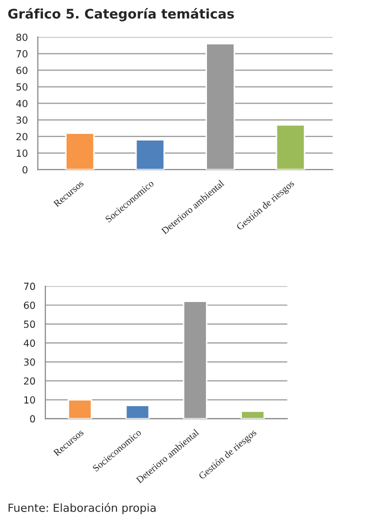  What do you see at coordinates (121, 15) in the screenshot?
I see `chart-title: Gráfico 5. Categoría temáticas` at bounding box center [121, 15].